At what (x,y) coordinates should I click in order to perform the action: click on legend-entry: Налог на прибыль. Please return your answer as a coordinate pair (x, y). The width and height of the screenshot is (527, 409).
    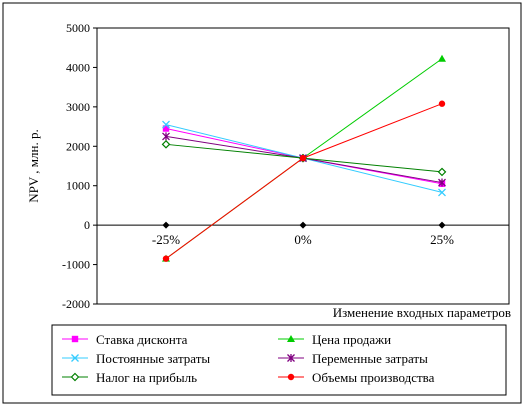
    Looking at the image, I should click on (129, 377).